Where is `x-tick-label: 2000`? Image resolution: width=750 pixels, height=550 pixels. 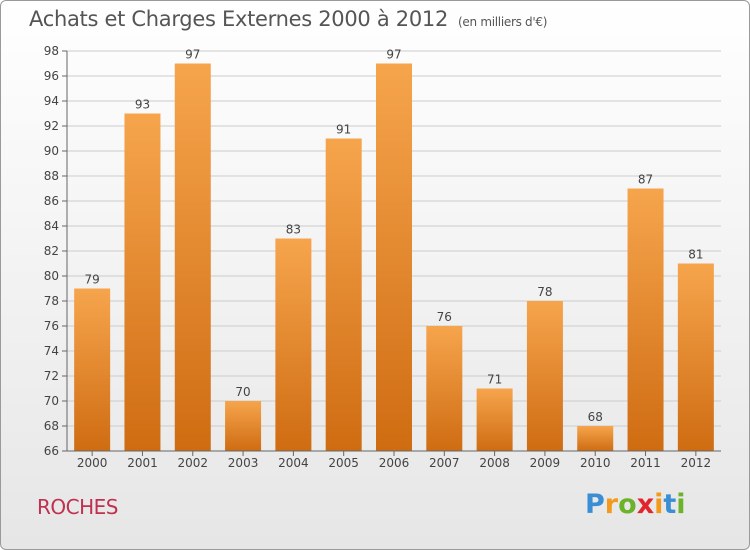 x-tick-label: 2000 is located at coordinates (92, 463).